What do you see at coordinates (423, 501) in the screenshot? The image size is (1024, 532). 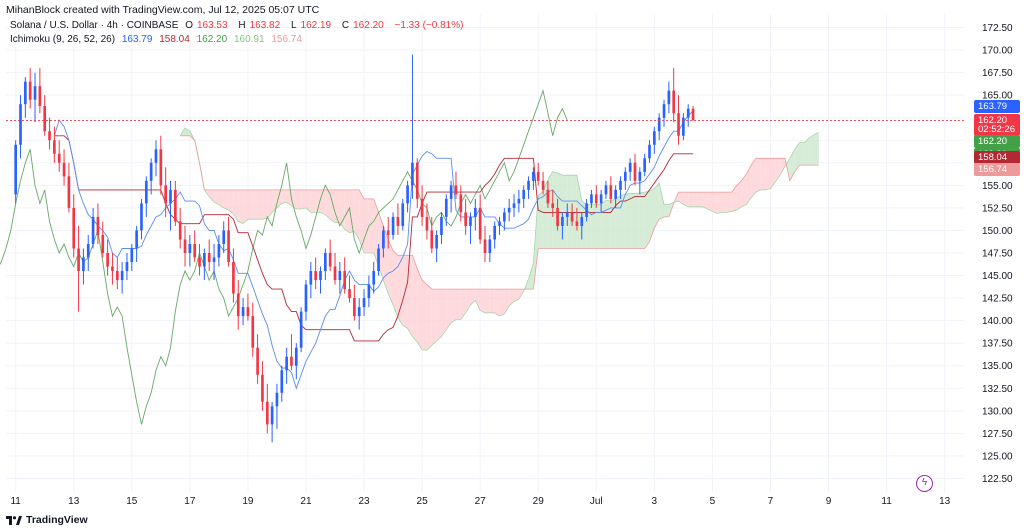 I see `x-tick-label: 25` at bounding box center [423, 501].